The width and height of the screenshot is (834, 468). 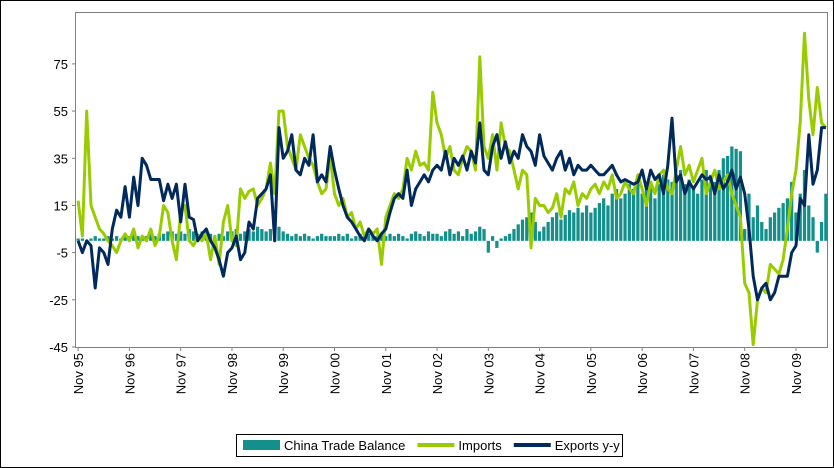 What do you see at coordinates (129, 373) in the screenshot?
I see `x-tick-label: Nov 96` at bounding box center [129, 373].